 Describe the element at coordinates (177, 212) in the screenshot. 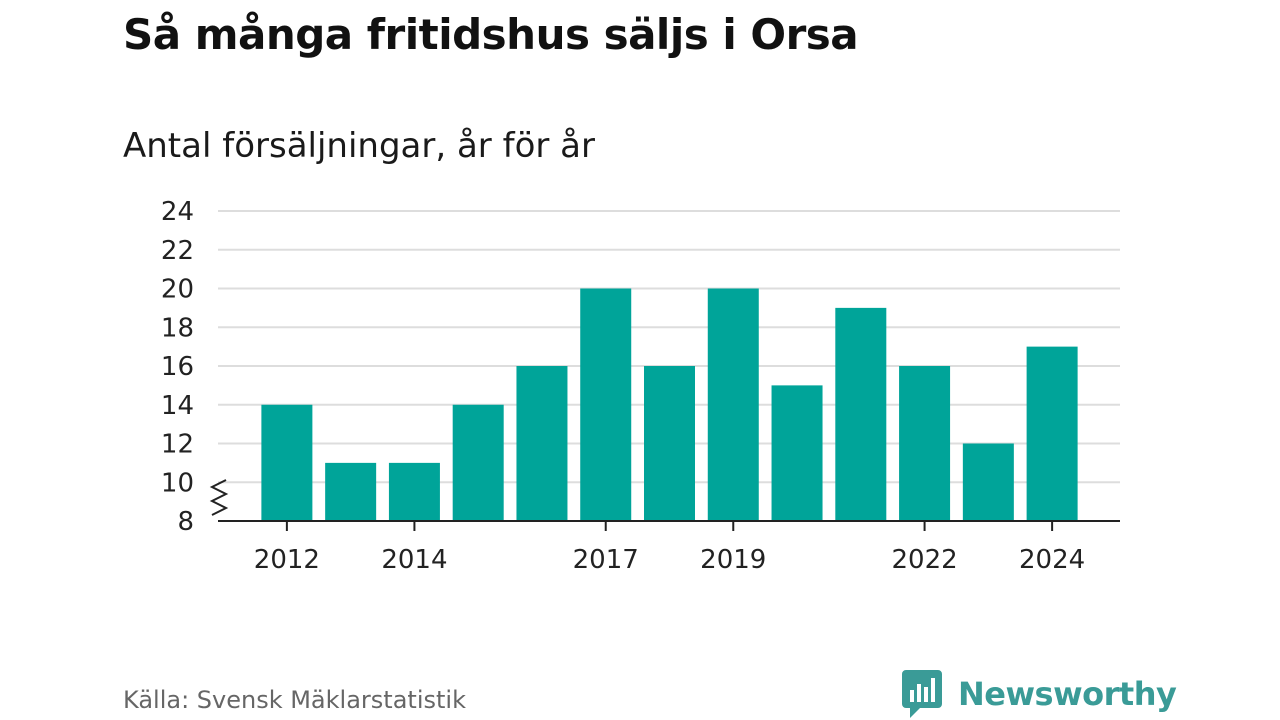

I see `y-tick-label-24: 24` at that location.